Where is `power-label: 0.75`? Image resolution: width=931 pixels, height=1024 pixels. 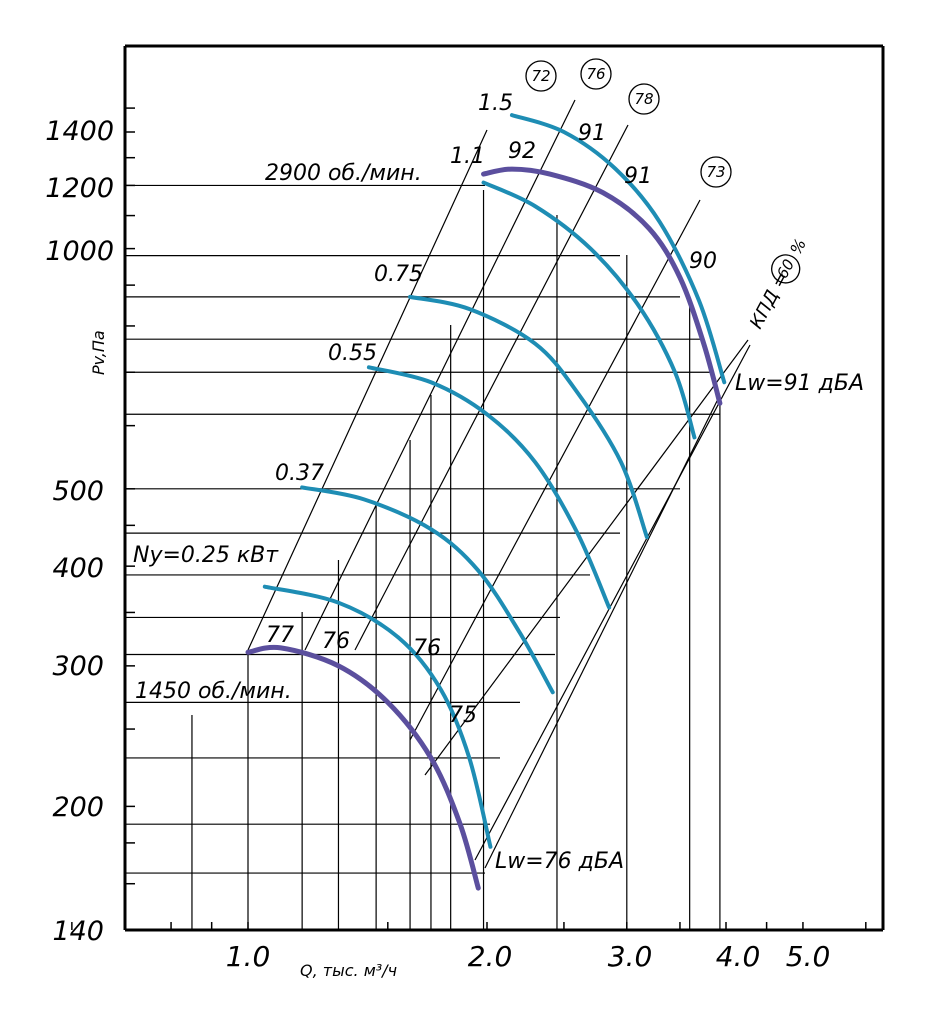 power-label: 0.75 is located at coordinates (398, 274).